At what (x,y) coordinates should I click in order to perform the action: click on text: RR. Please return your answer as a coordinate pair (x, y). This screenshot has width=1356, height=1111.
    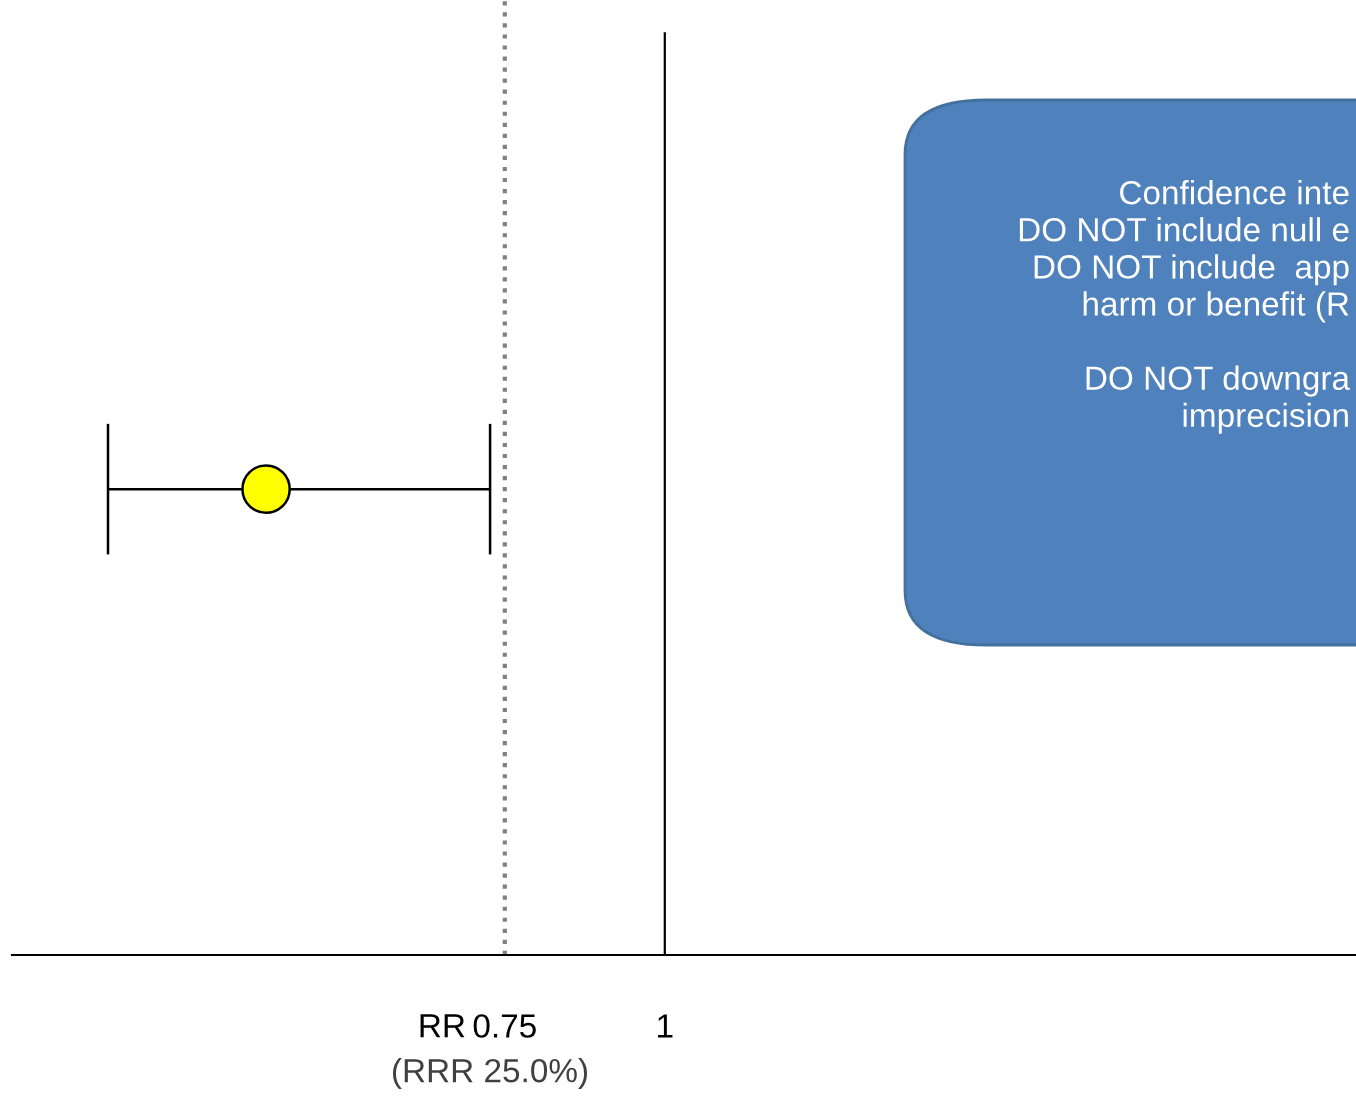
    Looking at the image, I should click on (442, 1026).